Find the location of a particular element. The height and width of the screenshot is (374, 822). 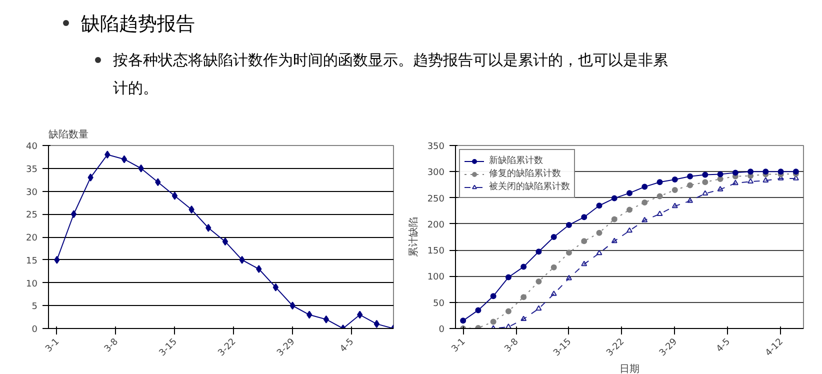

y-tick-label: 40 is located at coordinates (32, 147).